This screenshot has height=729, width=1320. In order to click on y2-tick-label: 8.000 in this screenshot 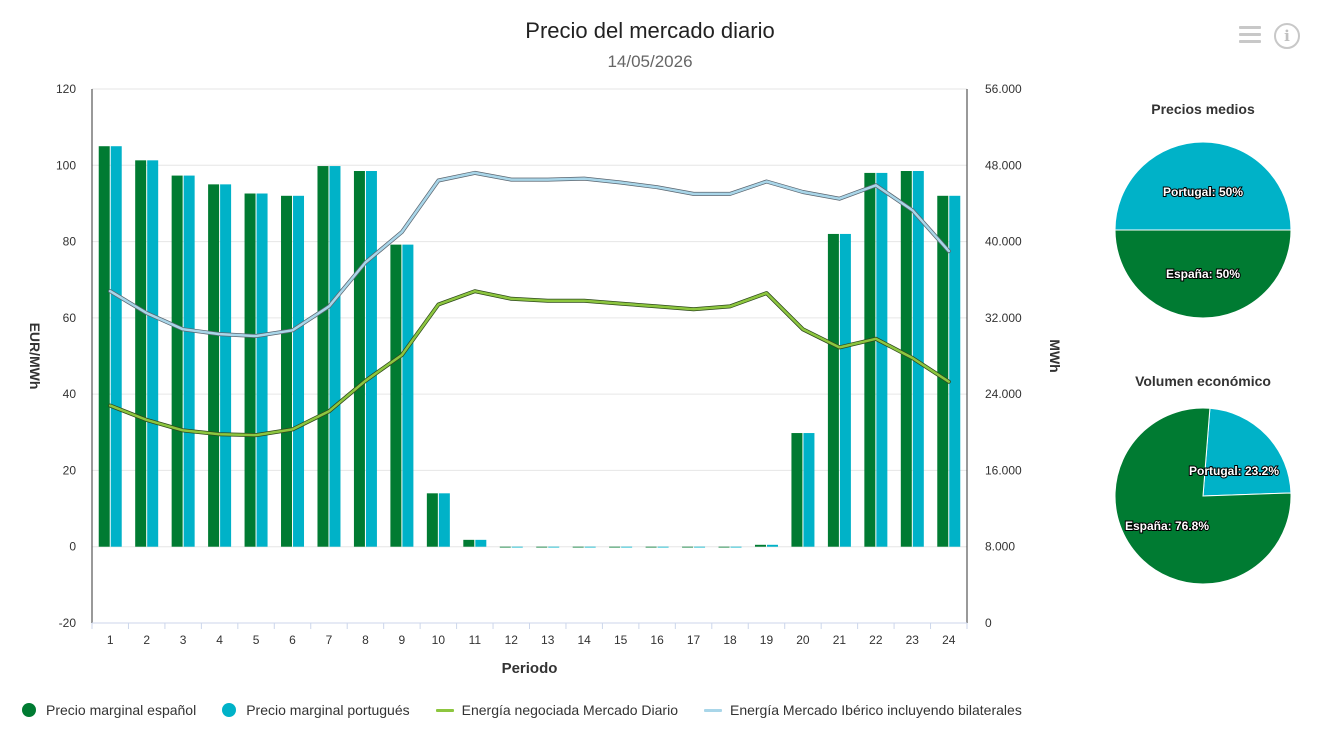, I will do `click(1000, 547)`.